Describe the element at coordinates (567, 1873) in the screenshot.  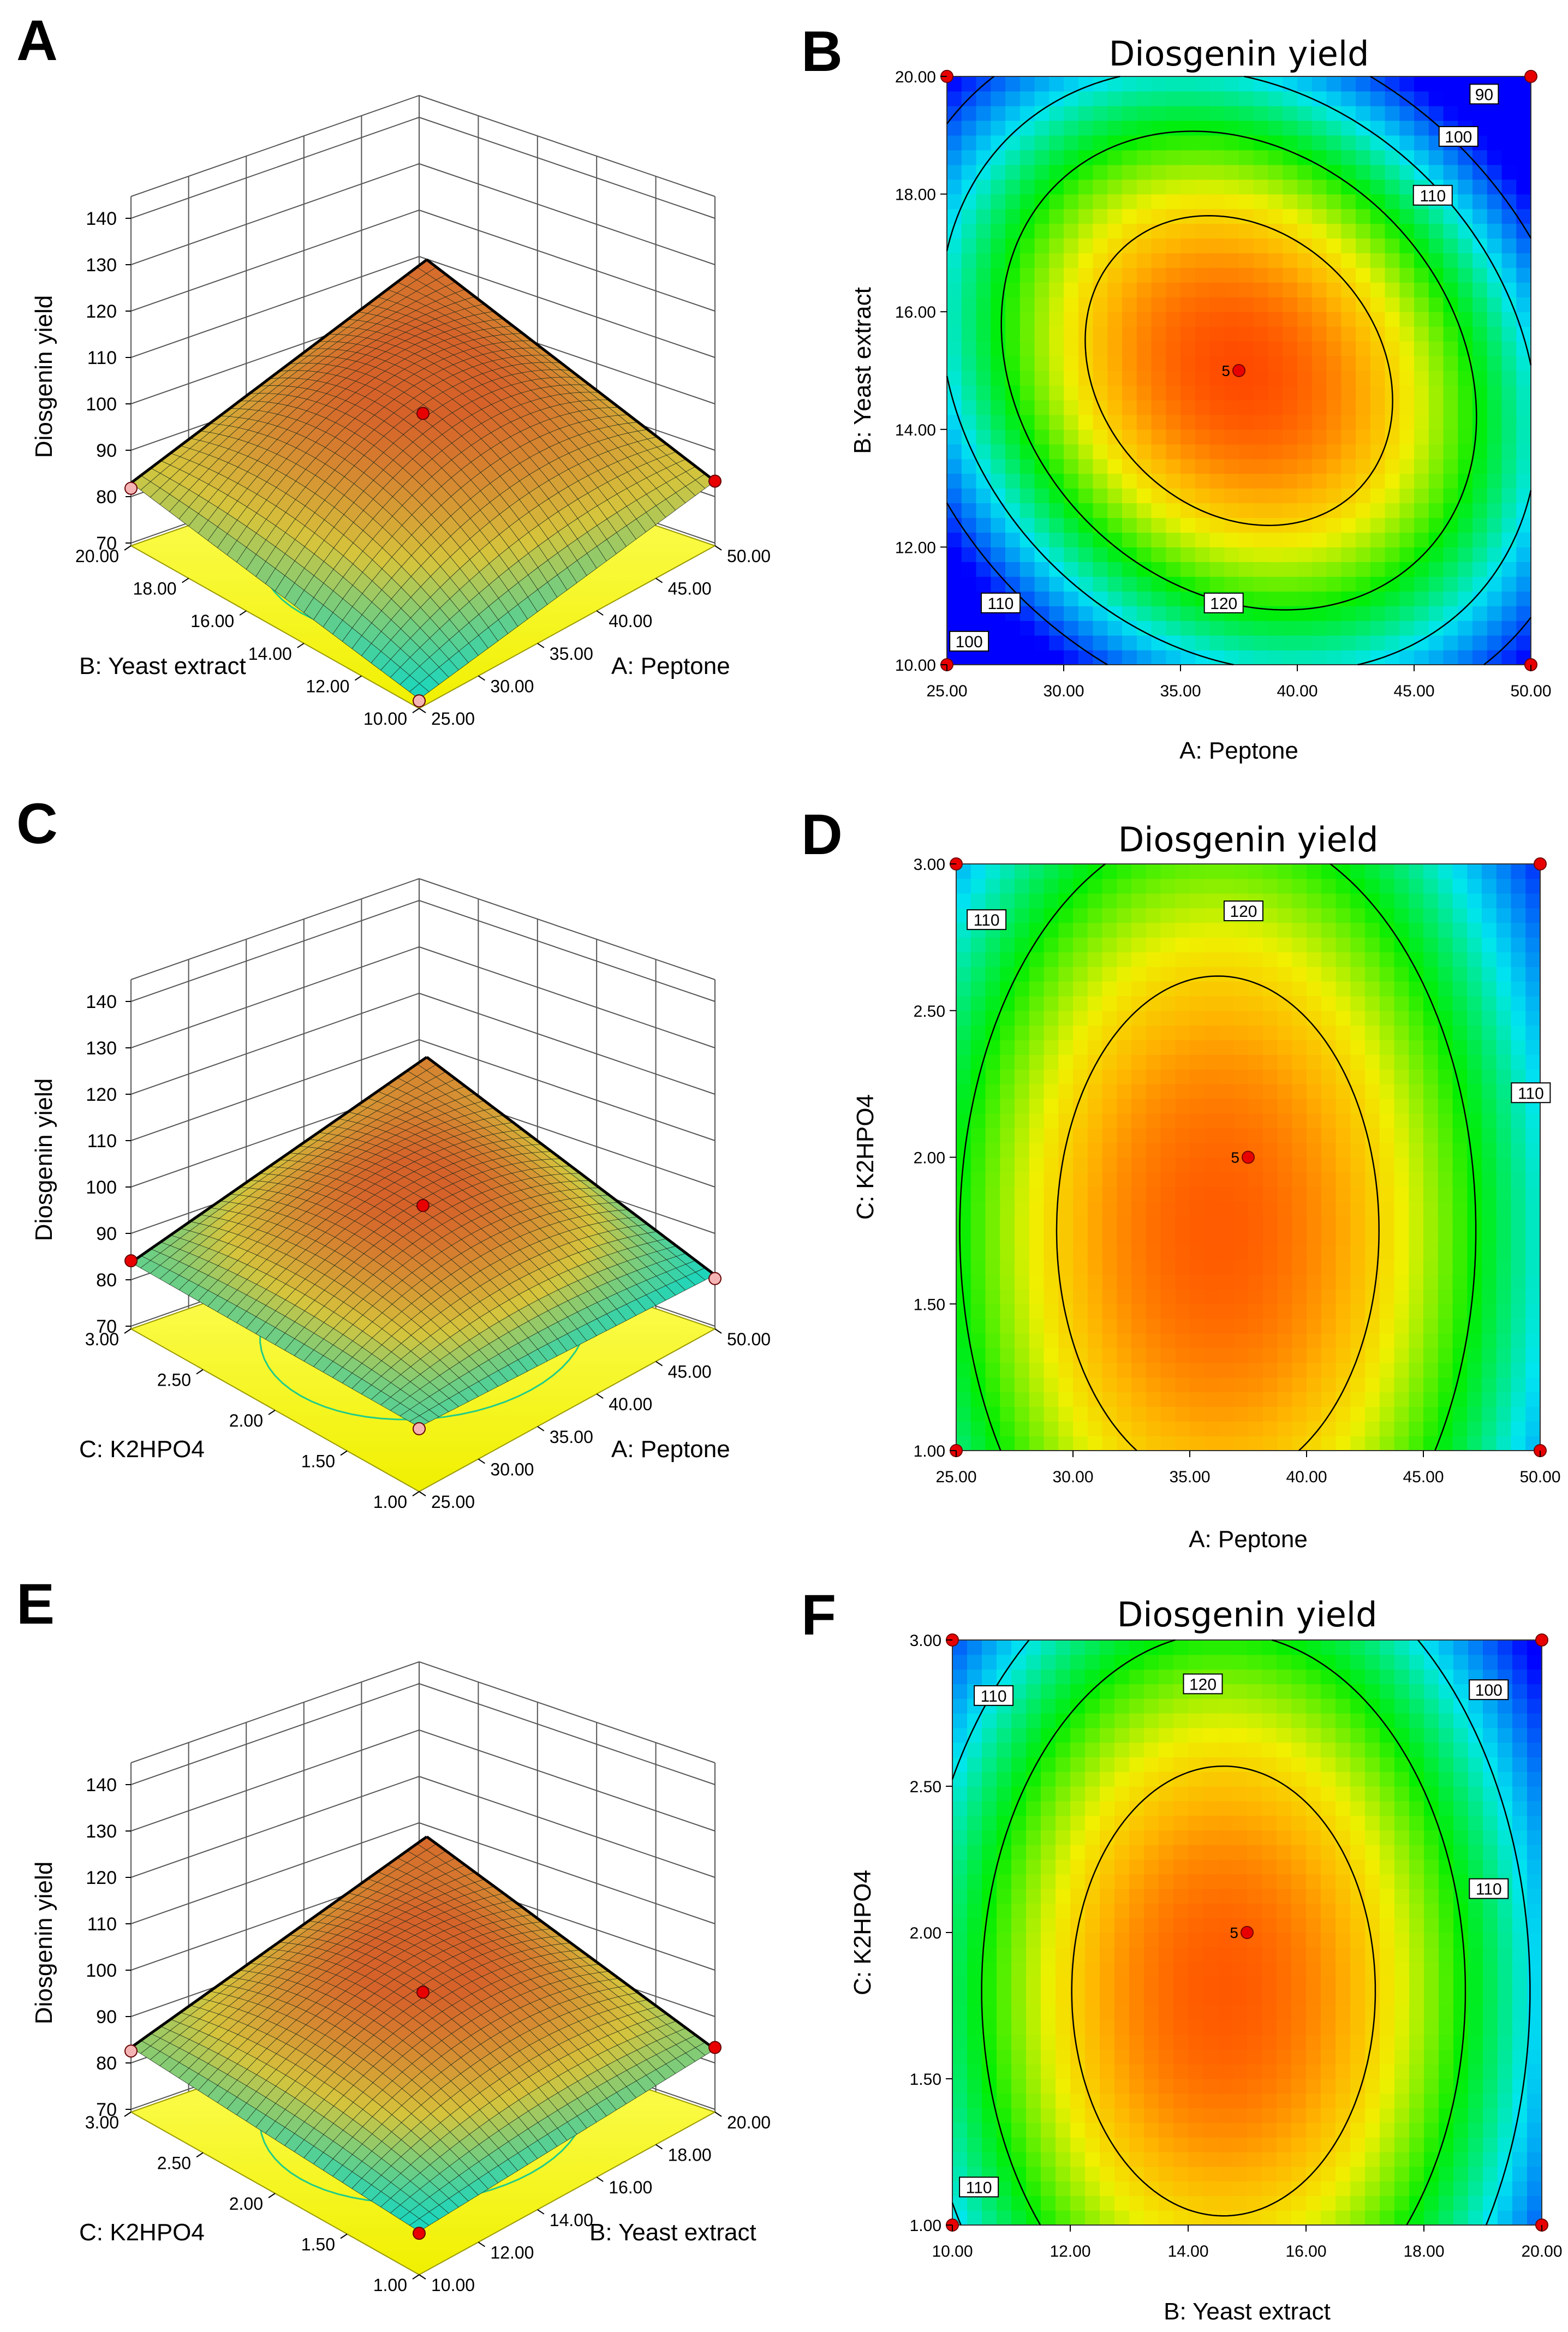
I see `grid-line` at that location.